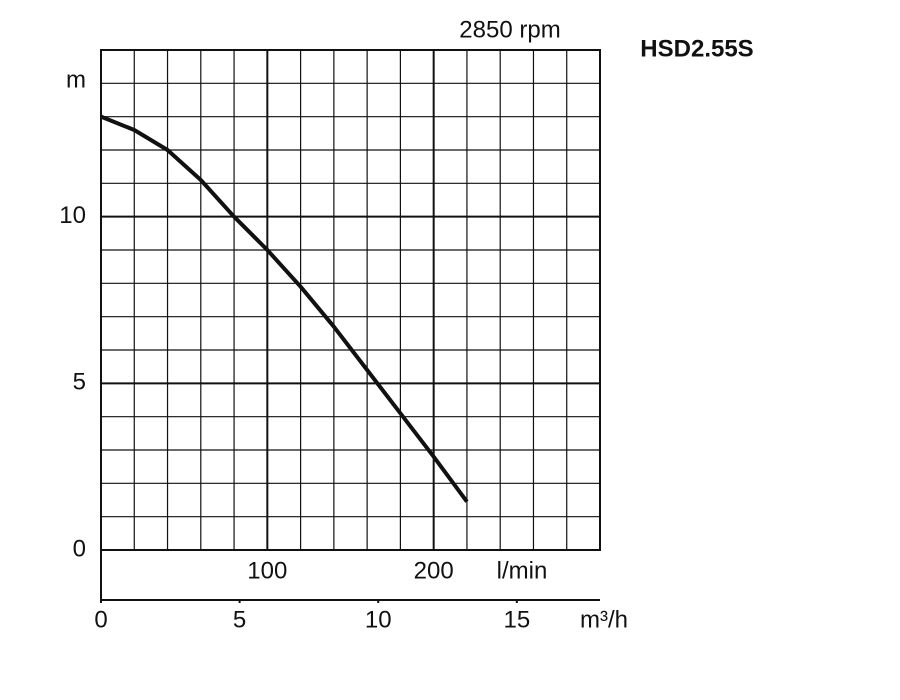  Describe the element at coordinates (604, 619) in the screenshot. I see `x2-axis-label: m³/h` at that location.